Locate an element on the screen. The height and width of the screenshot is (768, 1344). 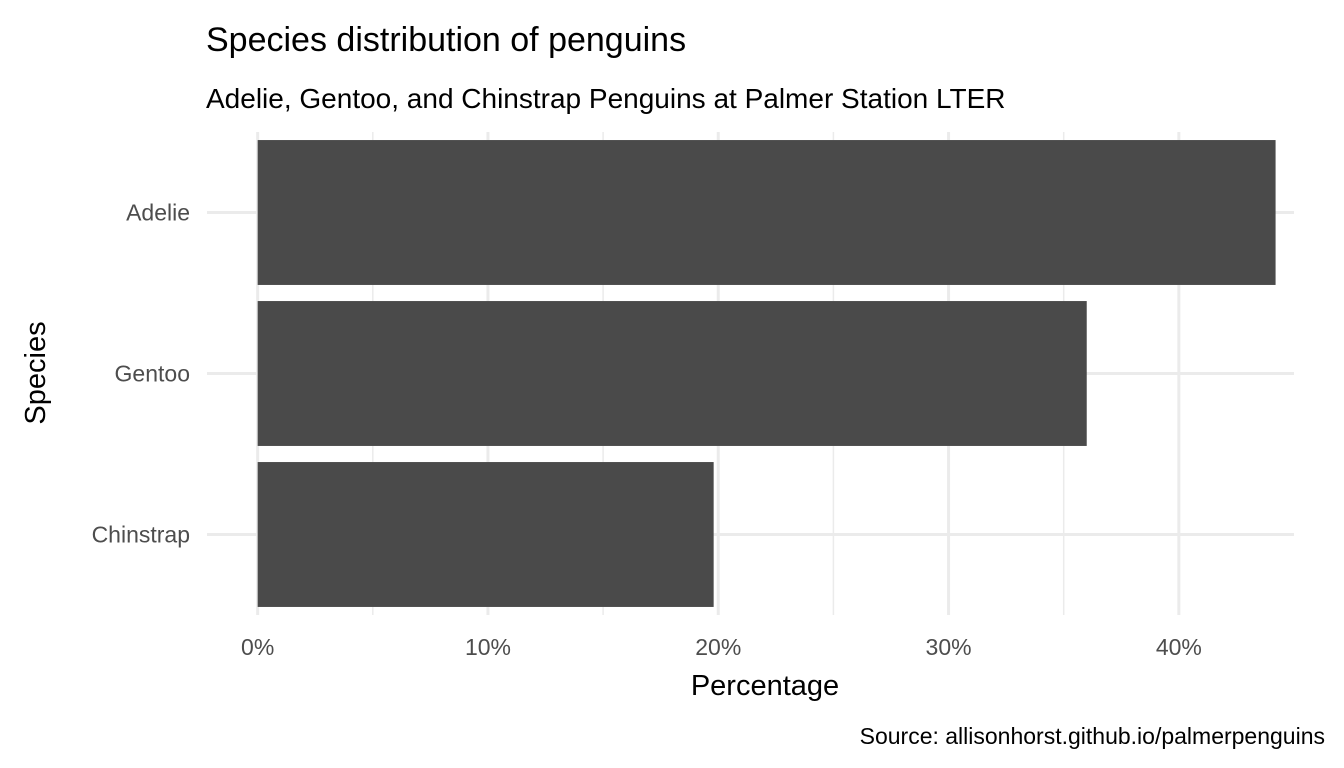
x-tick-label: 30% is located at coordinates (949, 647).